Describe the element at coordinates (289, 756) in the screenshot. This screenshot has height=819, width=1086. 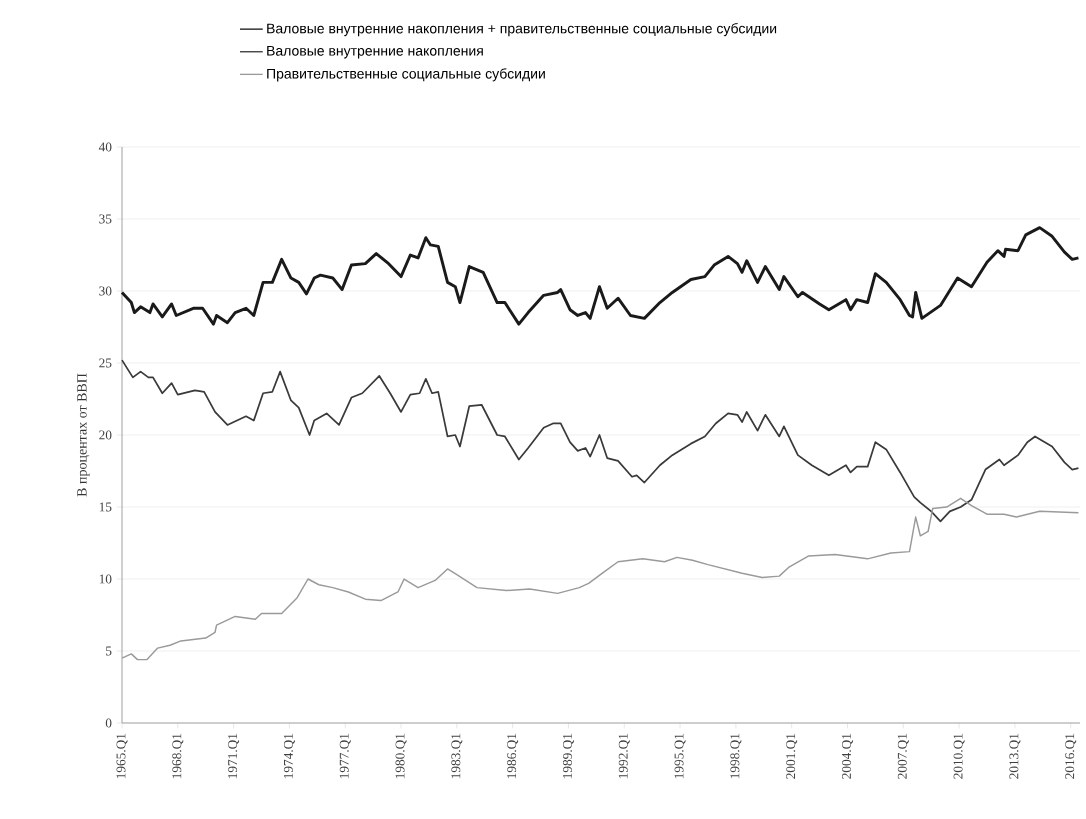
I see `x-tick-label: 1974.Q1` at that location.